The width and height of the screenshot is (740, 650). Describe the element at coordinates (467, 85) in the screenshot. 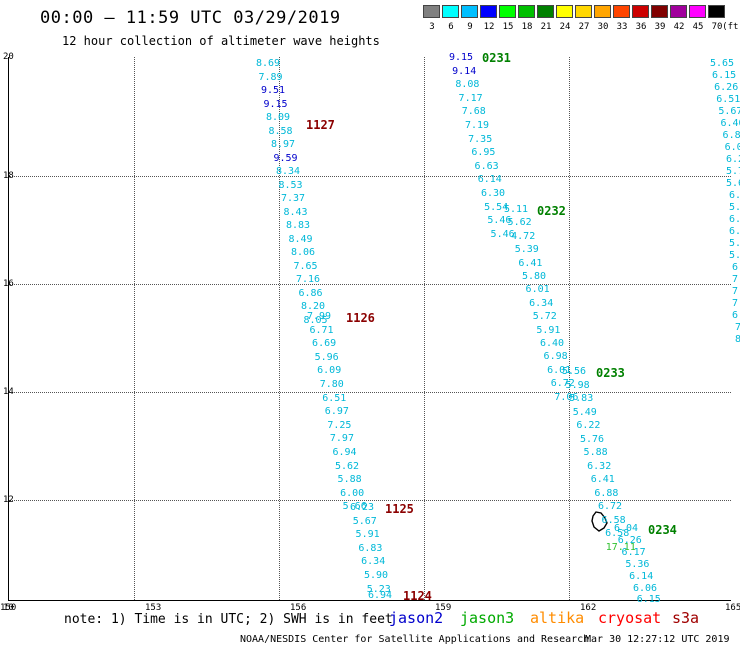

I see `swh-value: 8.08` at that location.